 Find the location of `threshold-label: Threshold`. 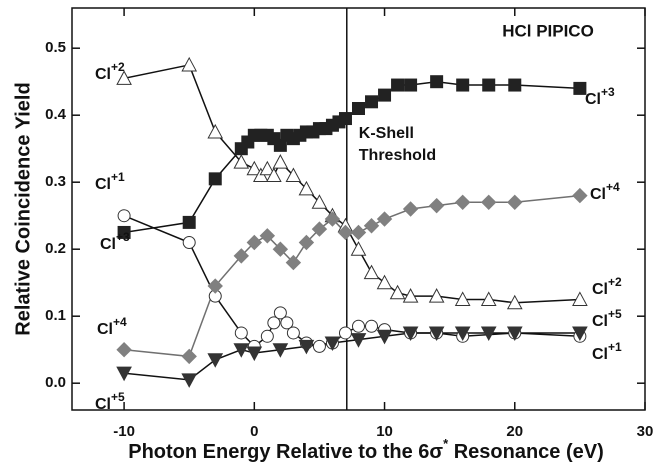

threshold-label: Threshold is located at coordinates (397, 155).